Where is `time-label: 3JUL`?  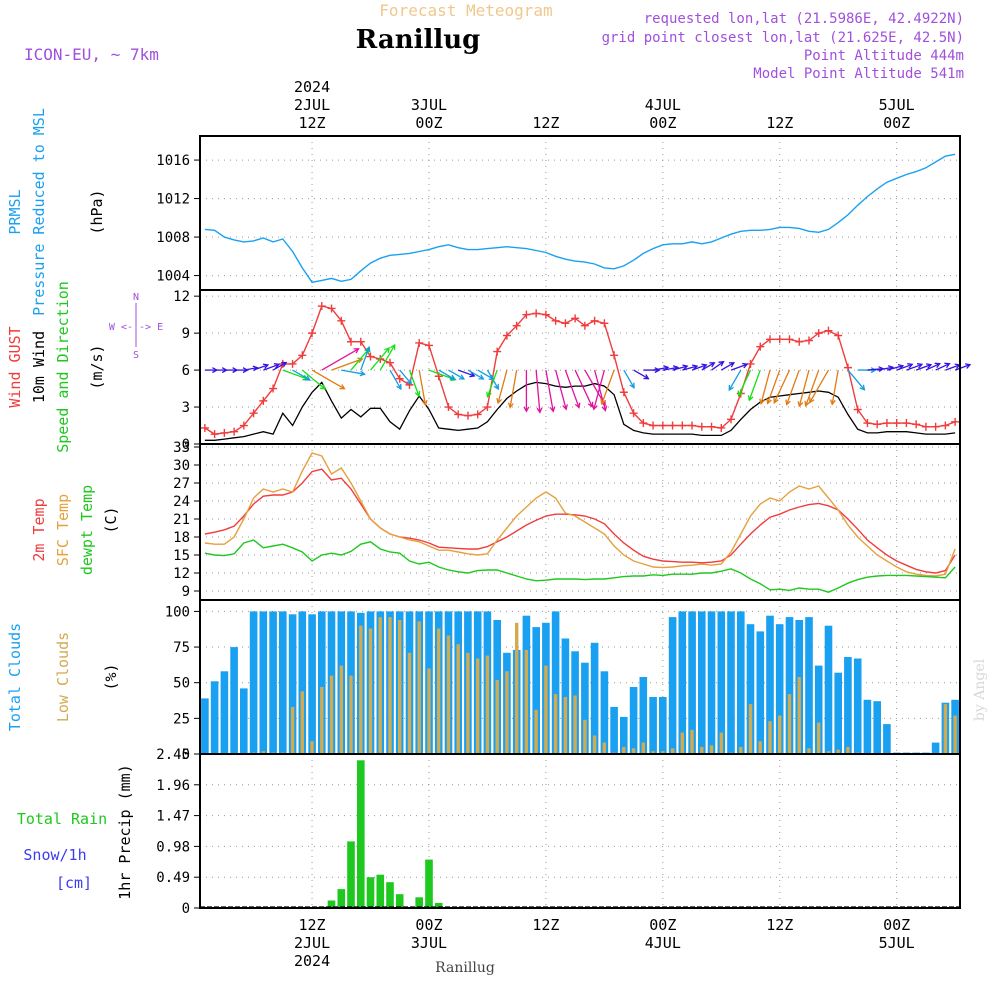
time-label: 3JUL is located at coordinates (429, 105).